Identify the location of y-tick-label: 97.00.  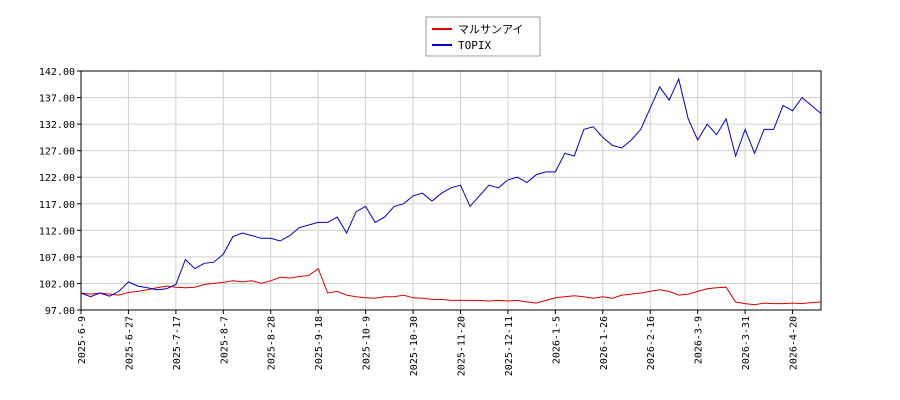
(60, 311).